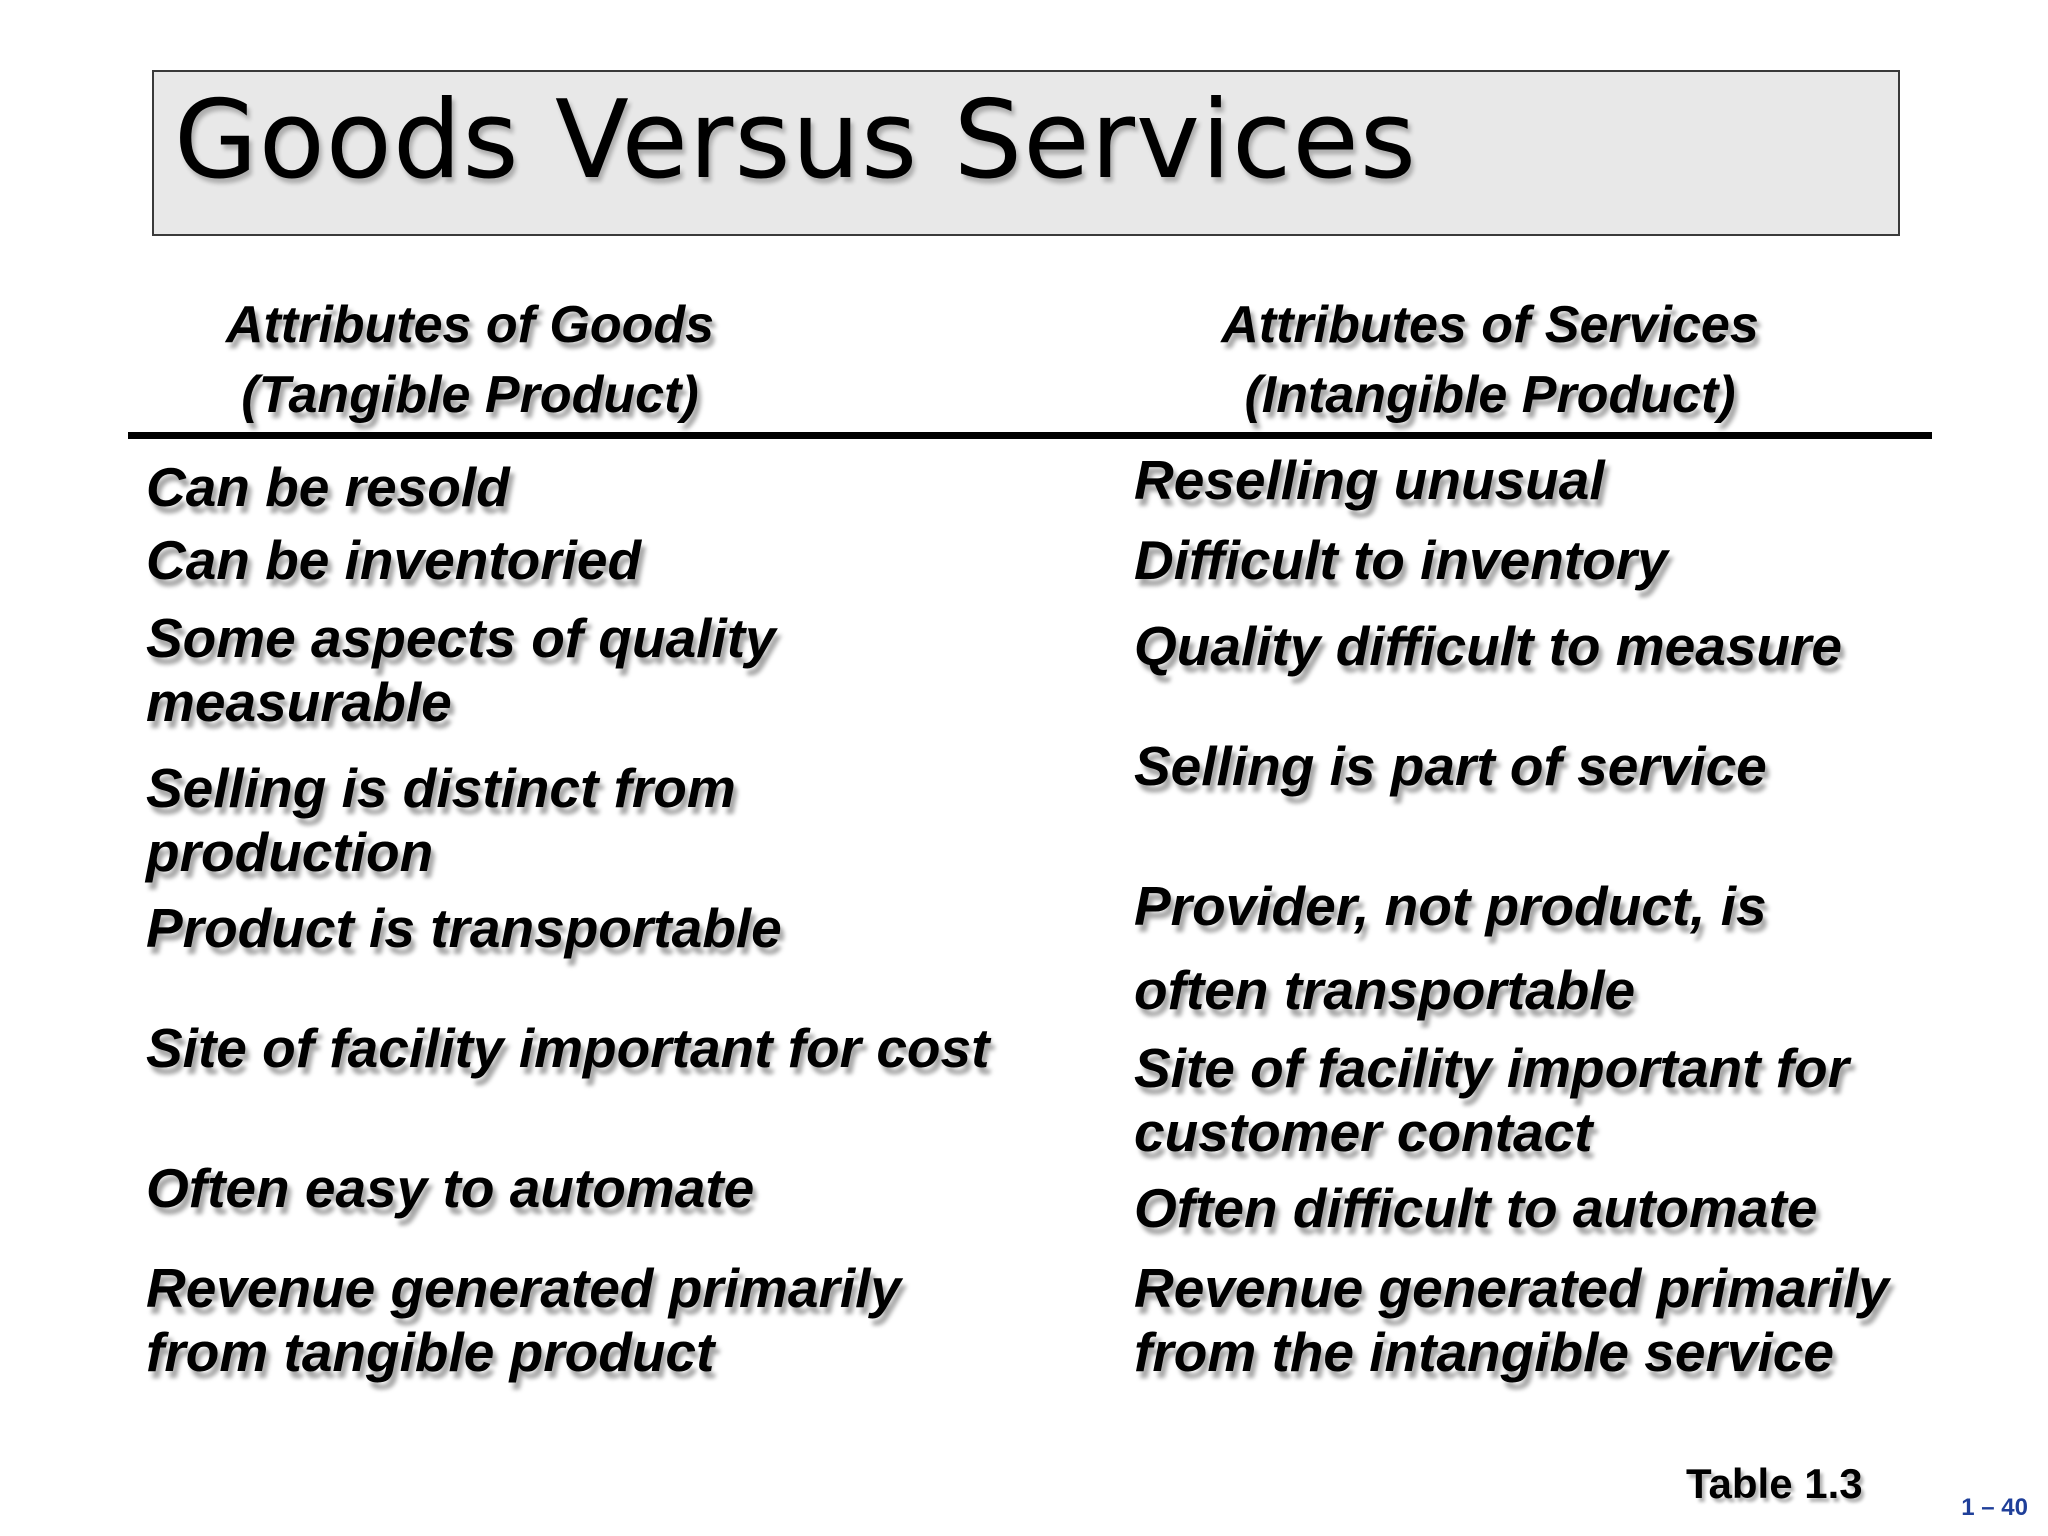 The height and width of the screenshot is (1536, 2048). I want to click on goods-attribute-text: Selling is distinct from, so click(441, 788).